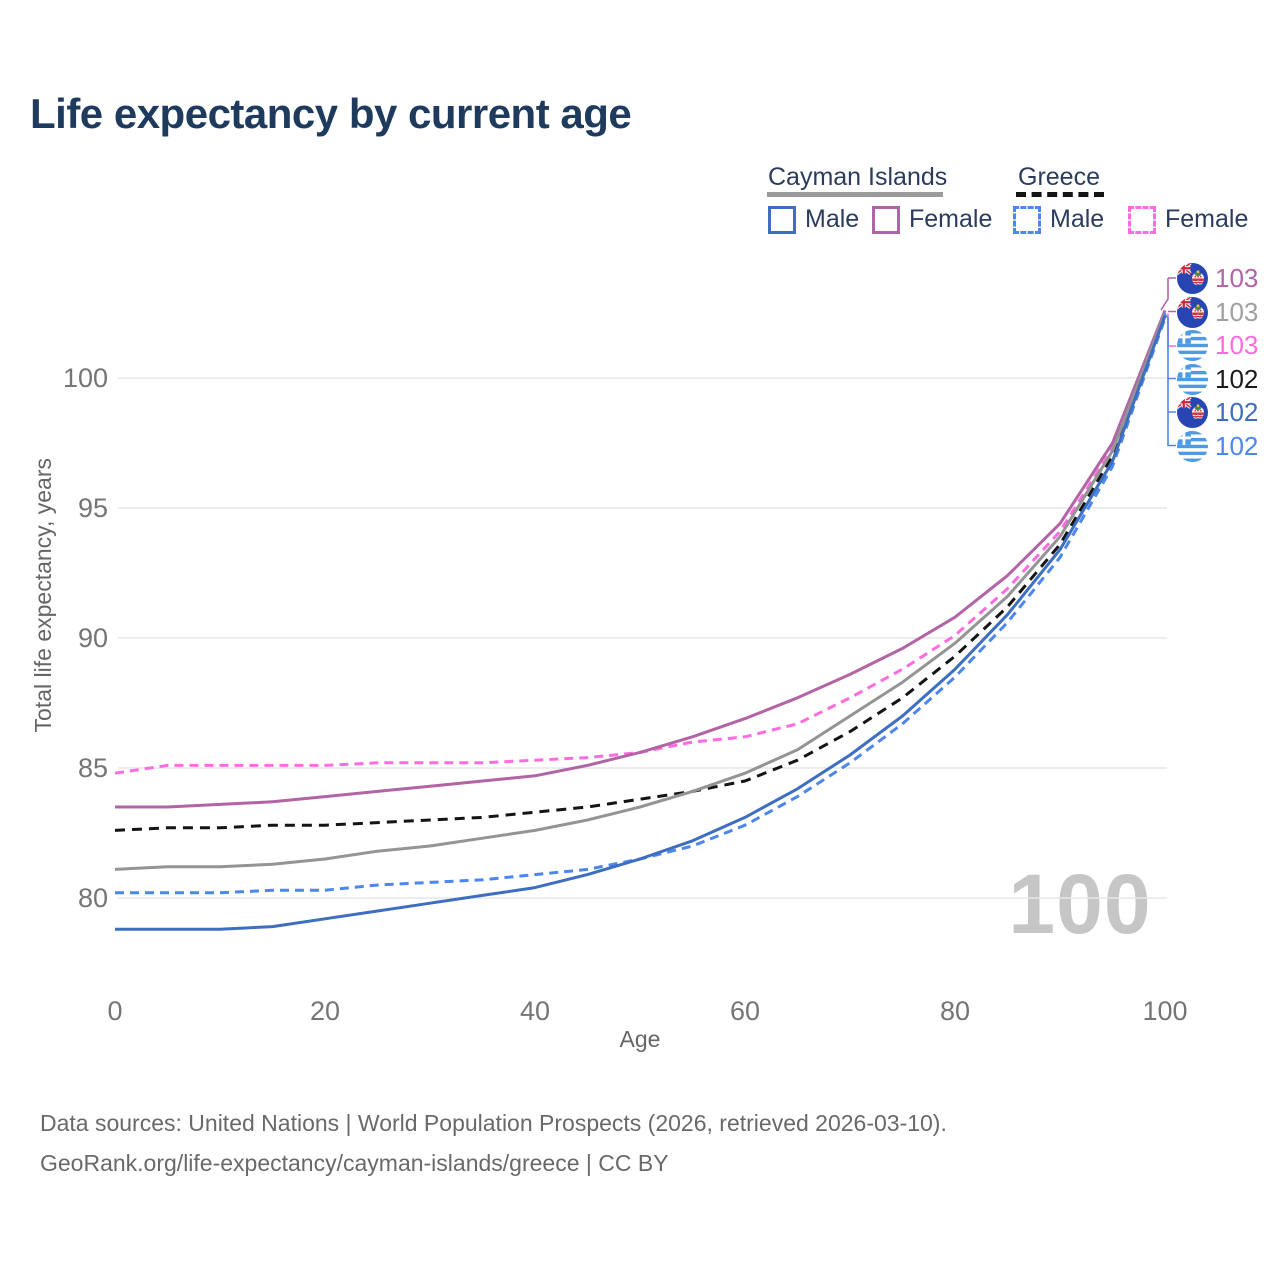  I want to click on y-tick-label-95: 95, so click(92, 508).